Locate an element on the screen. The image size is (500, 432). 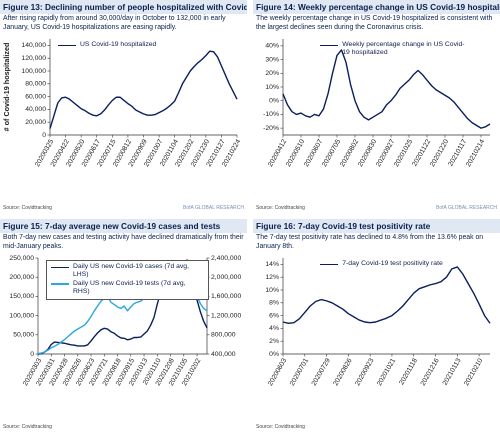
x-tick-label: 20210210 is located at coordinates (473, 372).